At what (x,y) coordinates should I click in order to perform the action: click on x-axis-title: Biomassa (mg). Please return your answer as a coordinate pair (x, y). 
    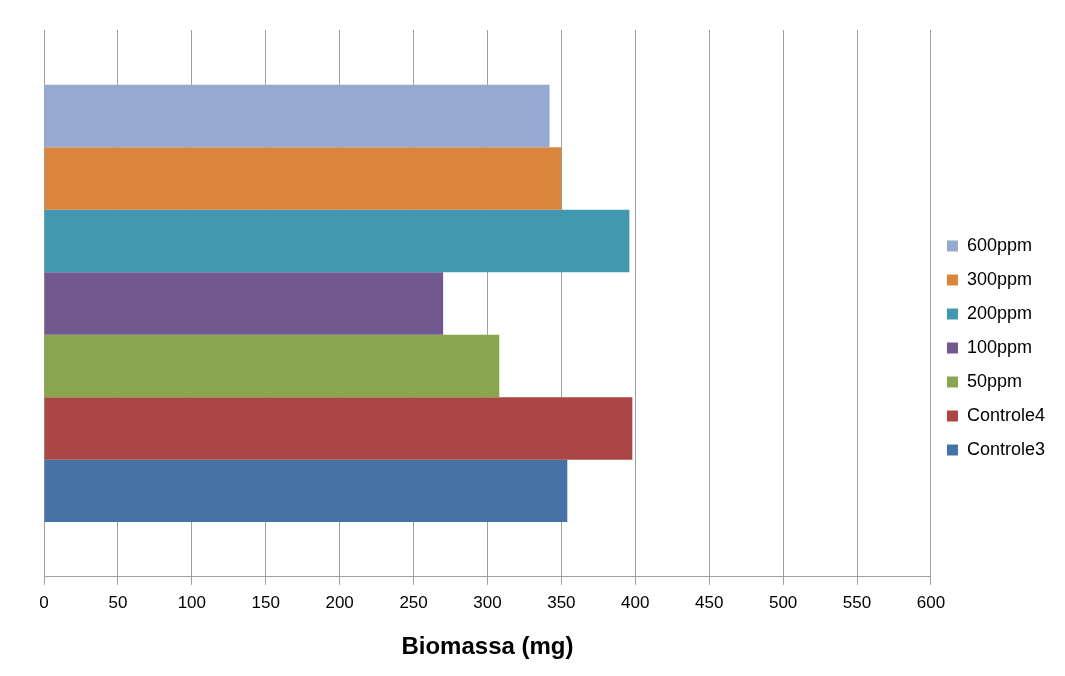
    Looking at the image, I should click on (487, 646).